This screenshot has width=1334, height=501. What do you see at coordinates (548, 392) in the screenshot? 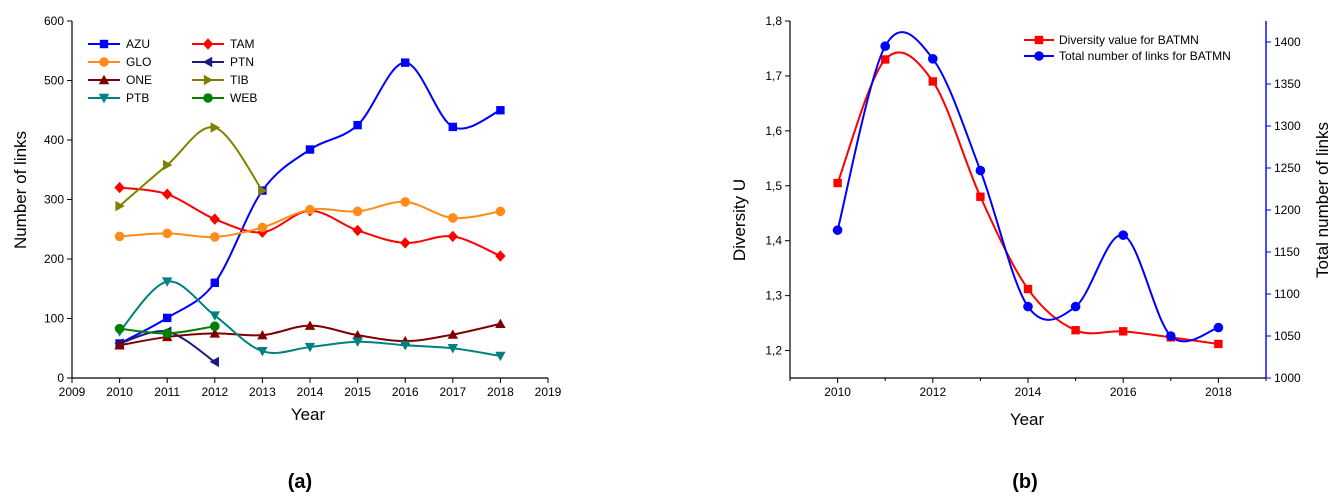
I see `chart-a-x-tick-label: 2019` at bounding box center [548, 392].